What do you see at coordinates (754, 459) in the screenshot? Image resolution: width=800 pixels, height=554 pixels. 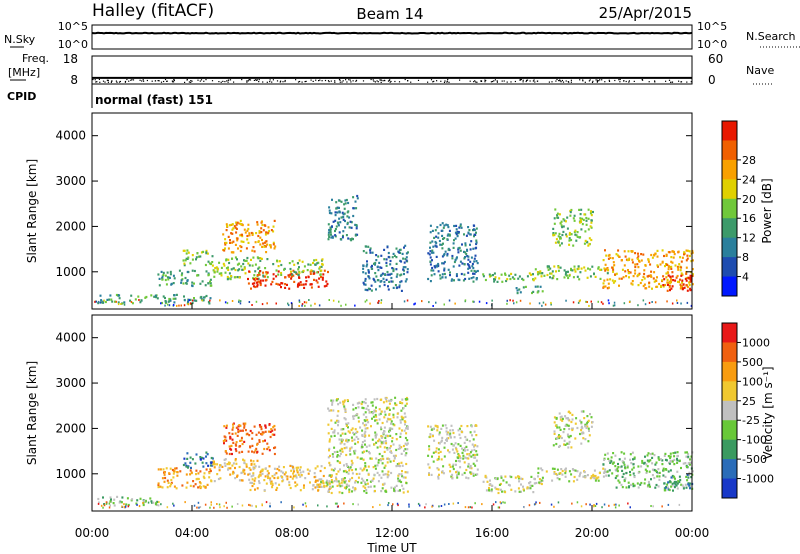 I see `velocity-colorbar-tick-label: -500` at bounding box center [754, 459].